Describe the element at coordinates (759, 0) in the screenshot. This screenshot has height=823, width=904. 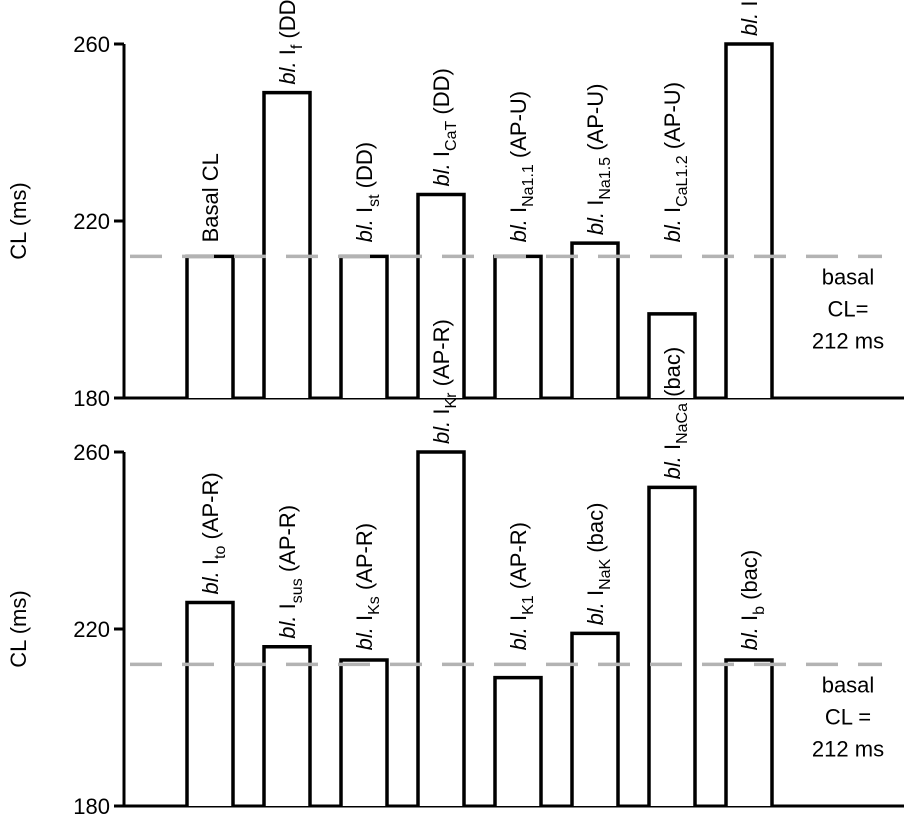
I see `bar-label-subscript: CaL1.3` at that location.